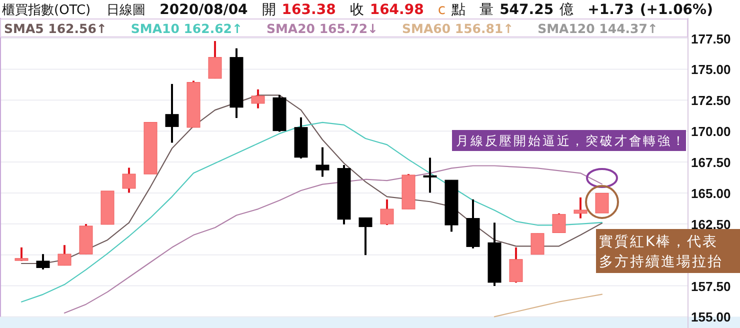 Image resolution: width=740 pixels, height=328 pixels. Describe the element at coordinates (711, 286) in the screenshot. I see `y-tick-label: 157.50` at that location.